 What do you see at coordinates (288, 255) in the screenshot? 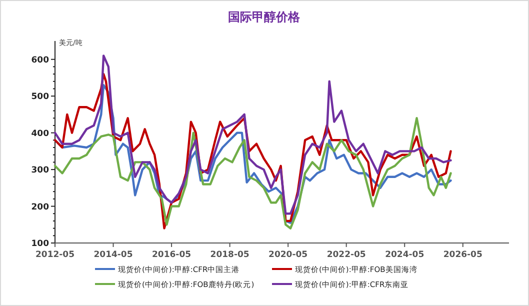
I see `x-tick-label: 2020-05` at bounding box center [288, 255].